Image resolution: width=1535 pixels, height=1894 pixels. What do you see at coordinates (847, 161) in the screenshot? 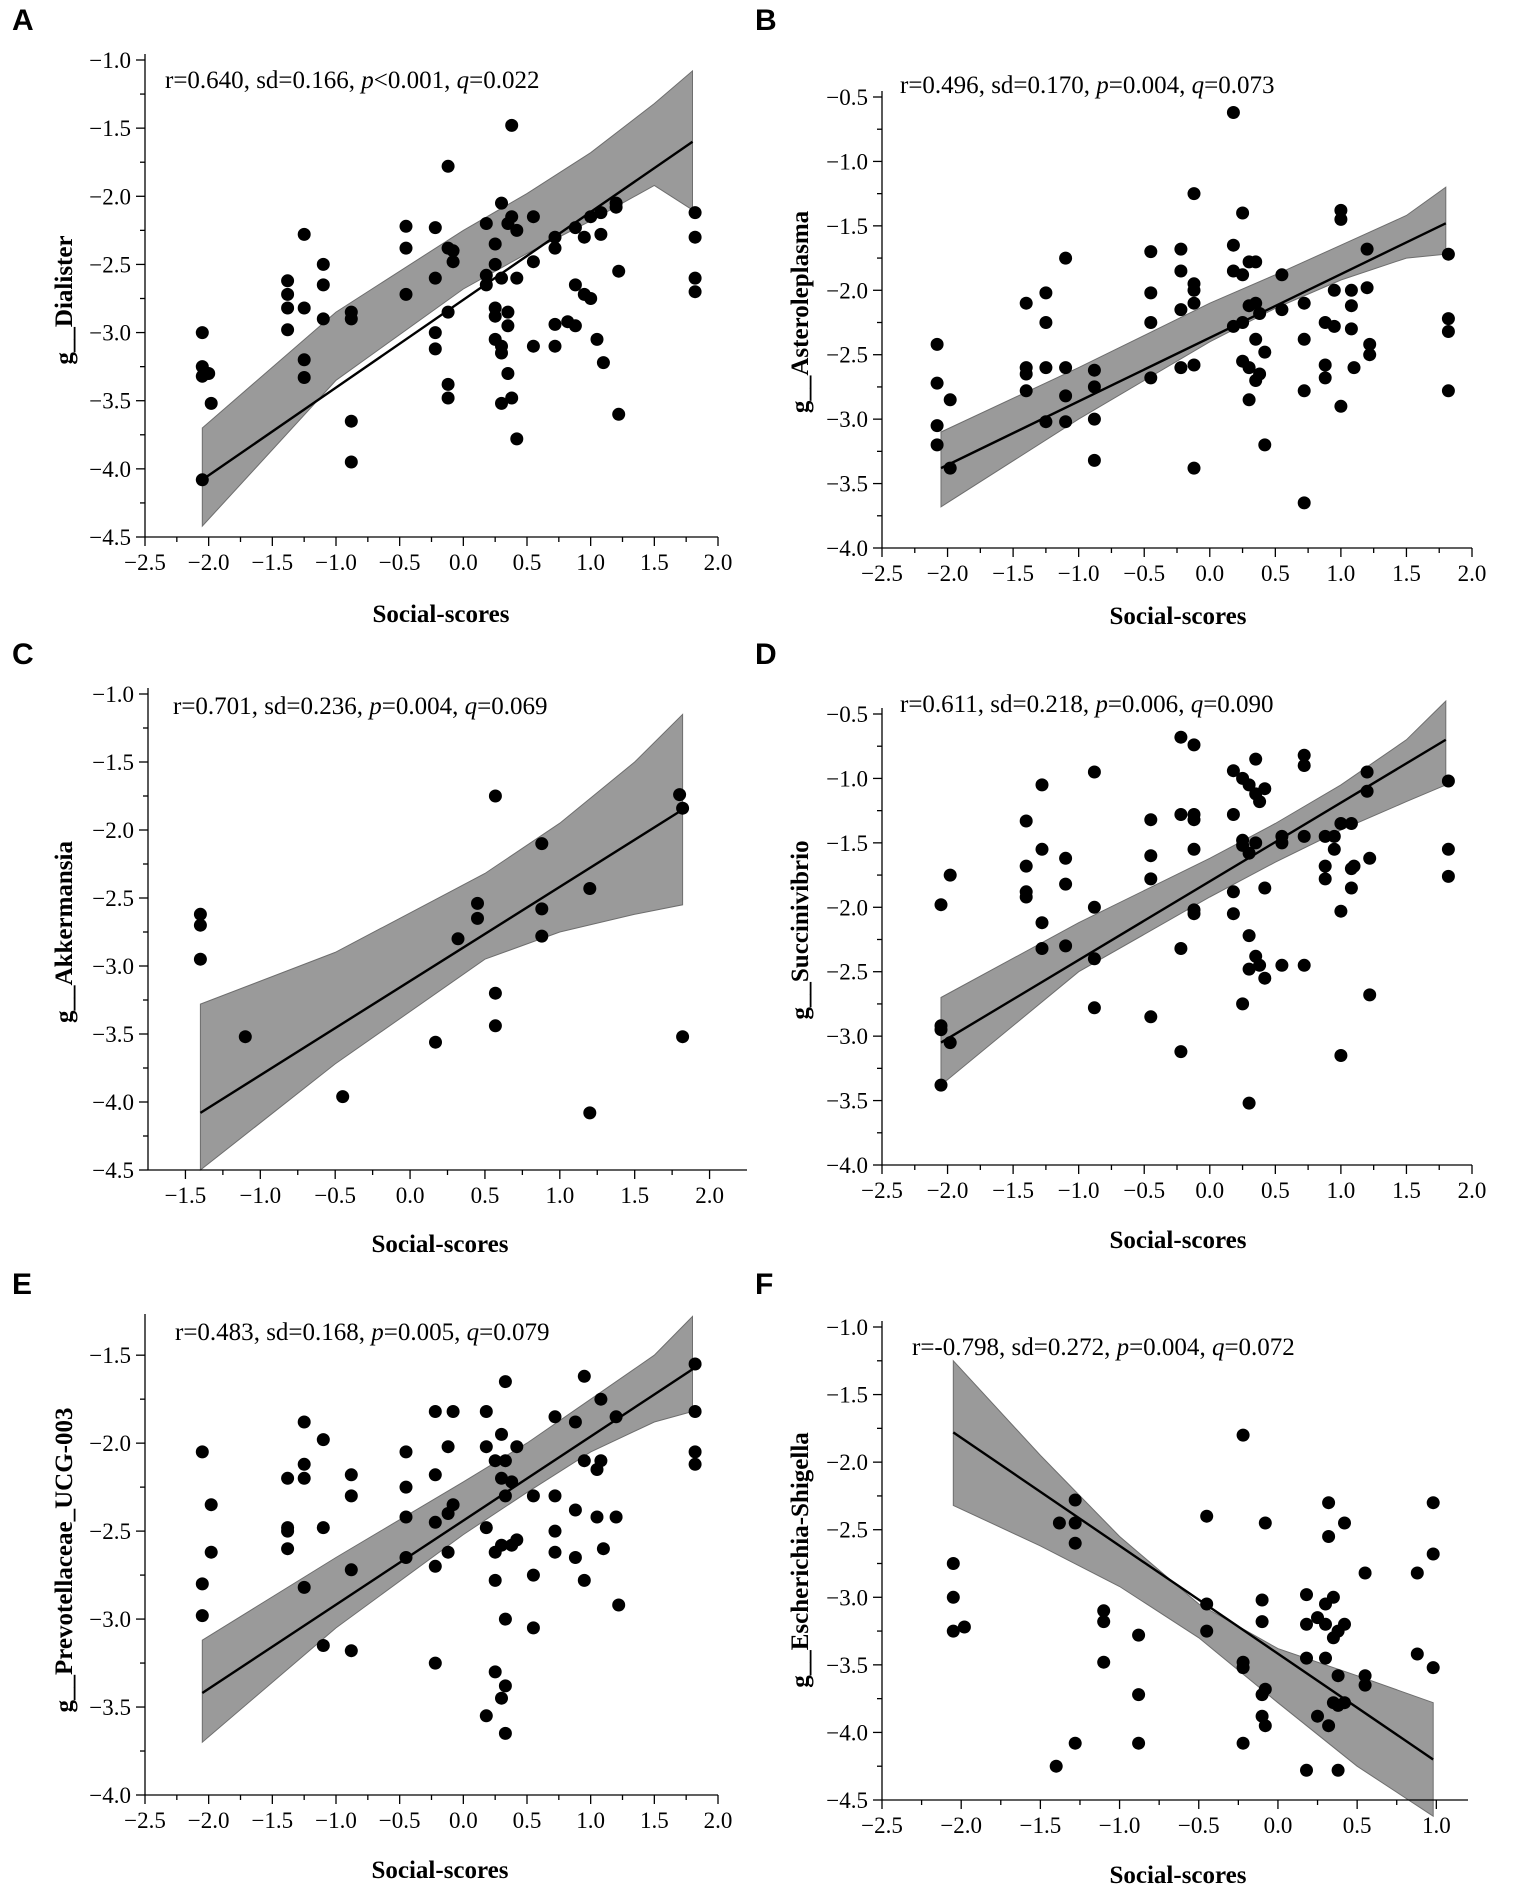
I see `y-tick-label: −1.0` at bounding box center [847, 161].